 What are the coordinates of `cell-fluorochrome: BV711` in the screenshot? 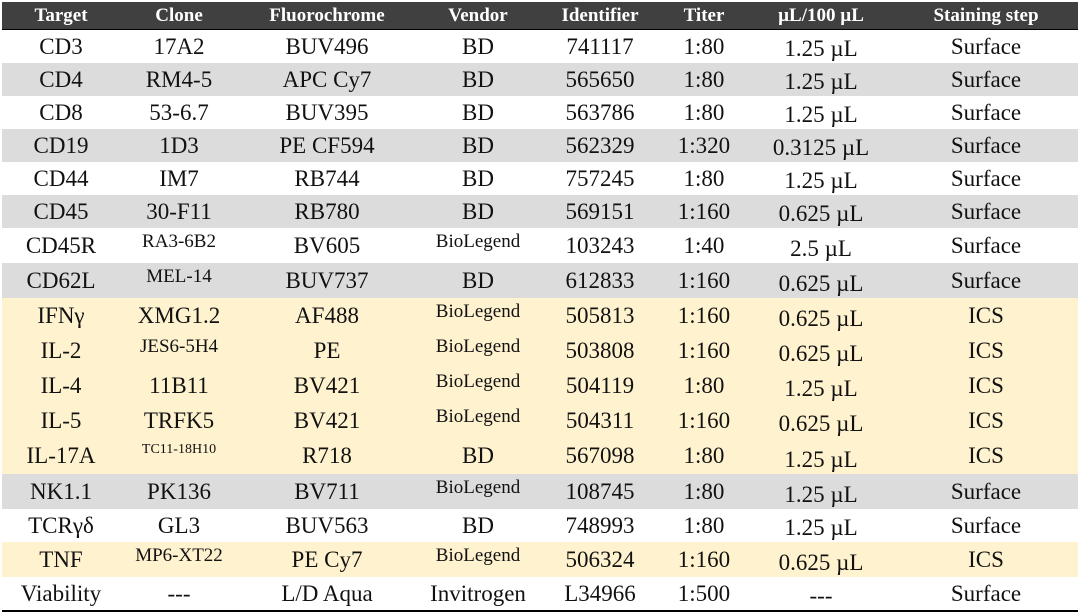 It's located at (327, 491).